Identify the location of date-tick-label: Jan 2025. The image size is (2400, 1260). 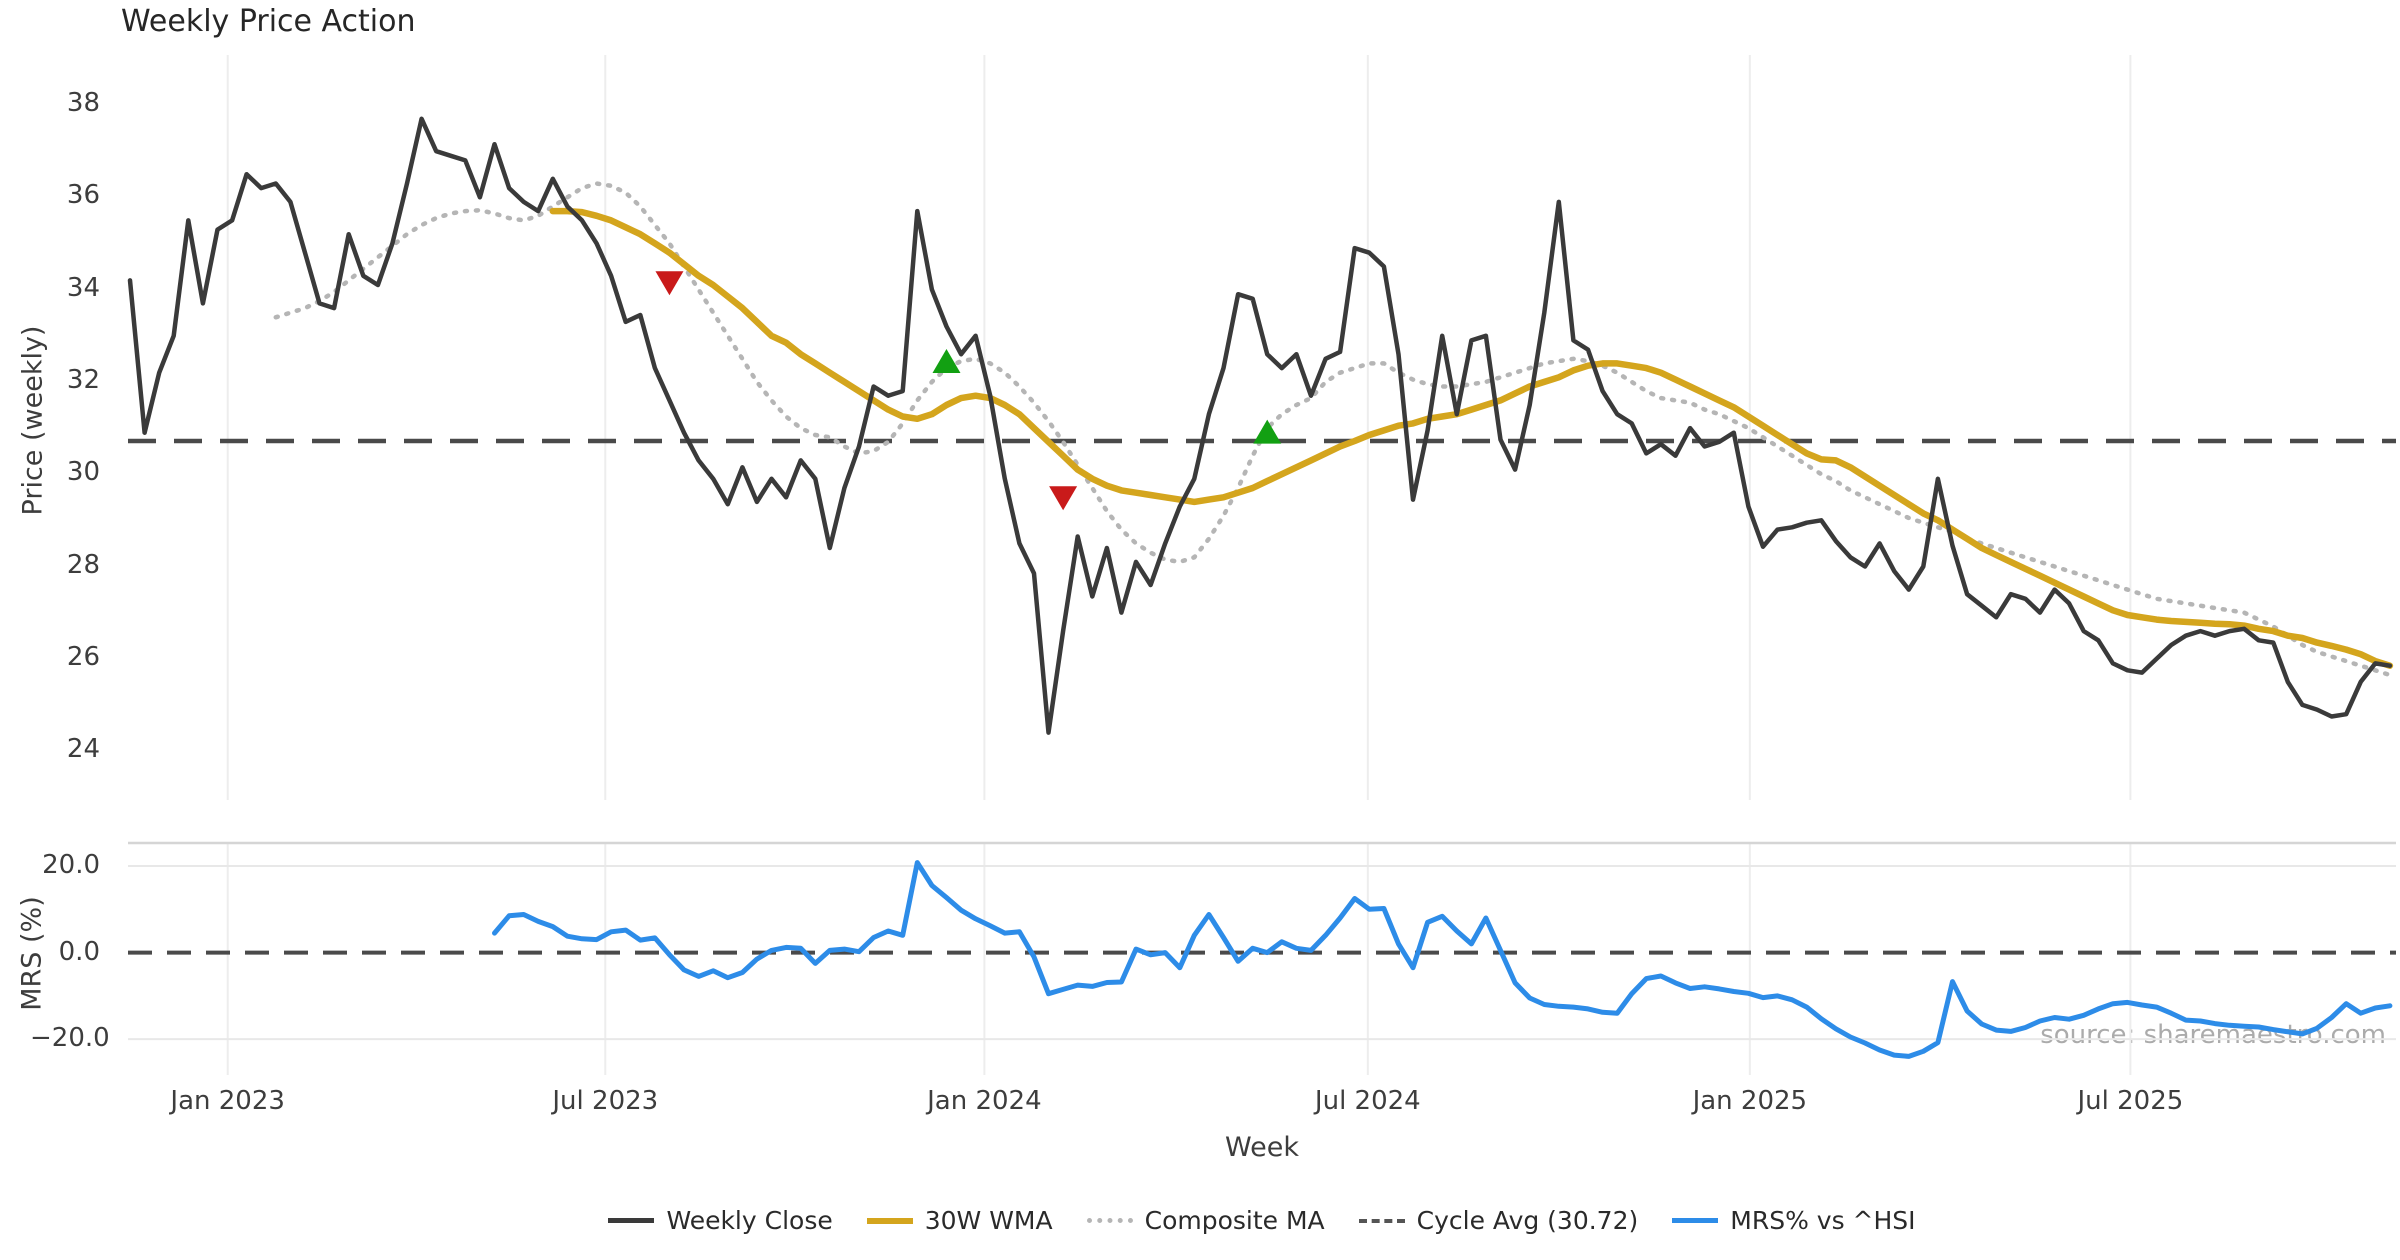
(1750, 1101).